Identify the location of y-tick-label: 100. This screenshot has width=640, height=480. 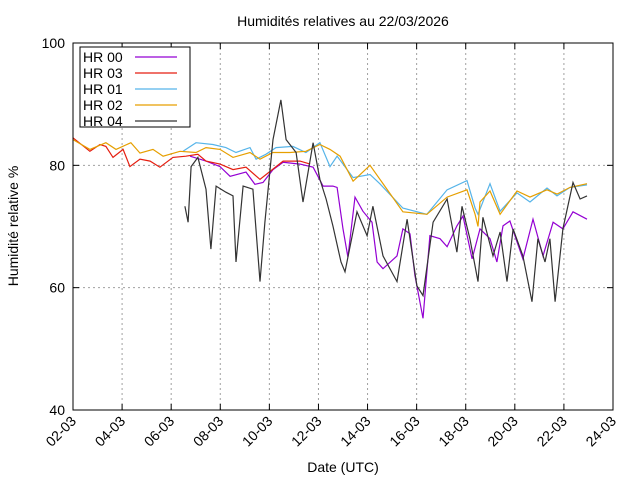
(54, 43).